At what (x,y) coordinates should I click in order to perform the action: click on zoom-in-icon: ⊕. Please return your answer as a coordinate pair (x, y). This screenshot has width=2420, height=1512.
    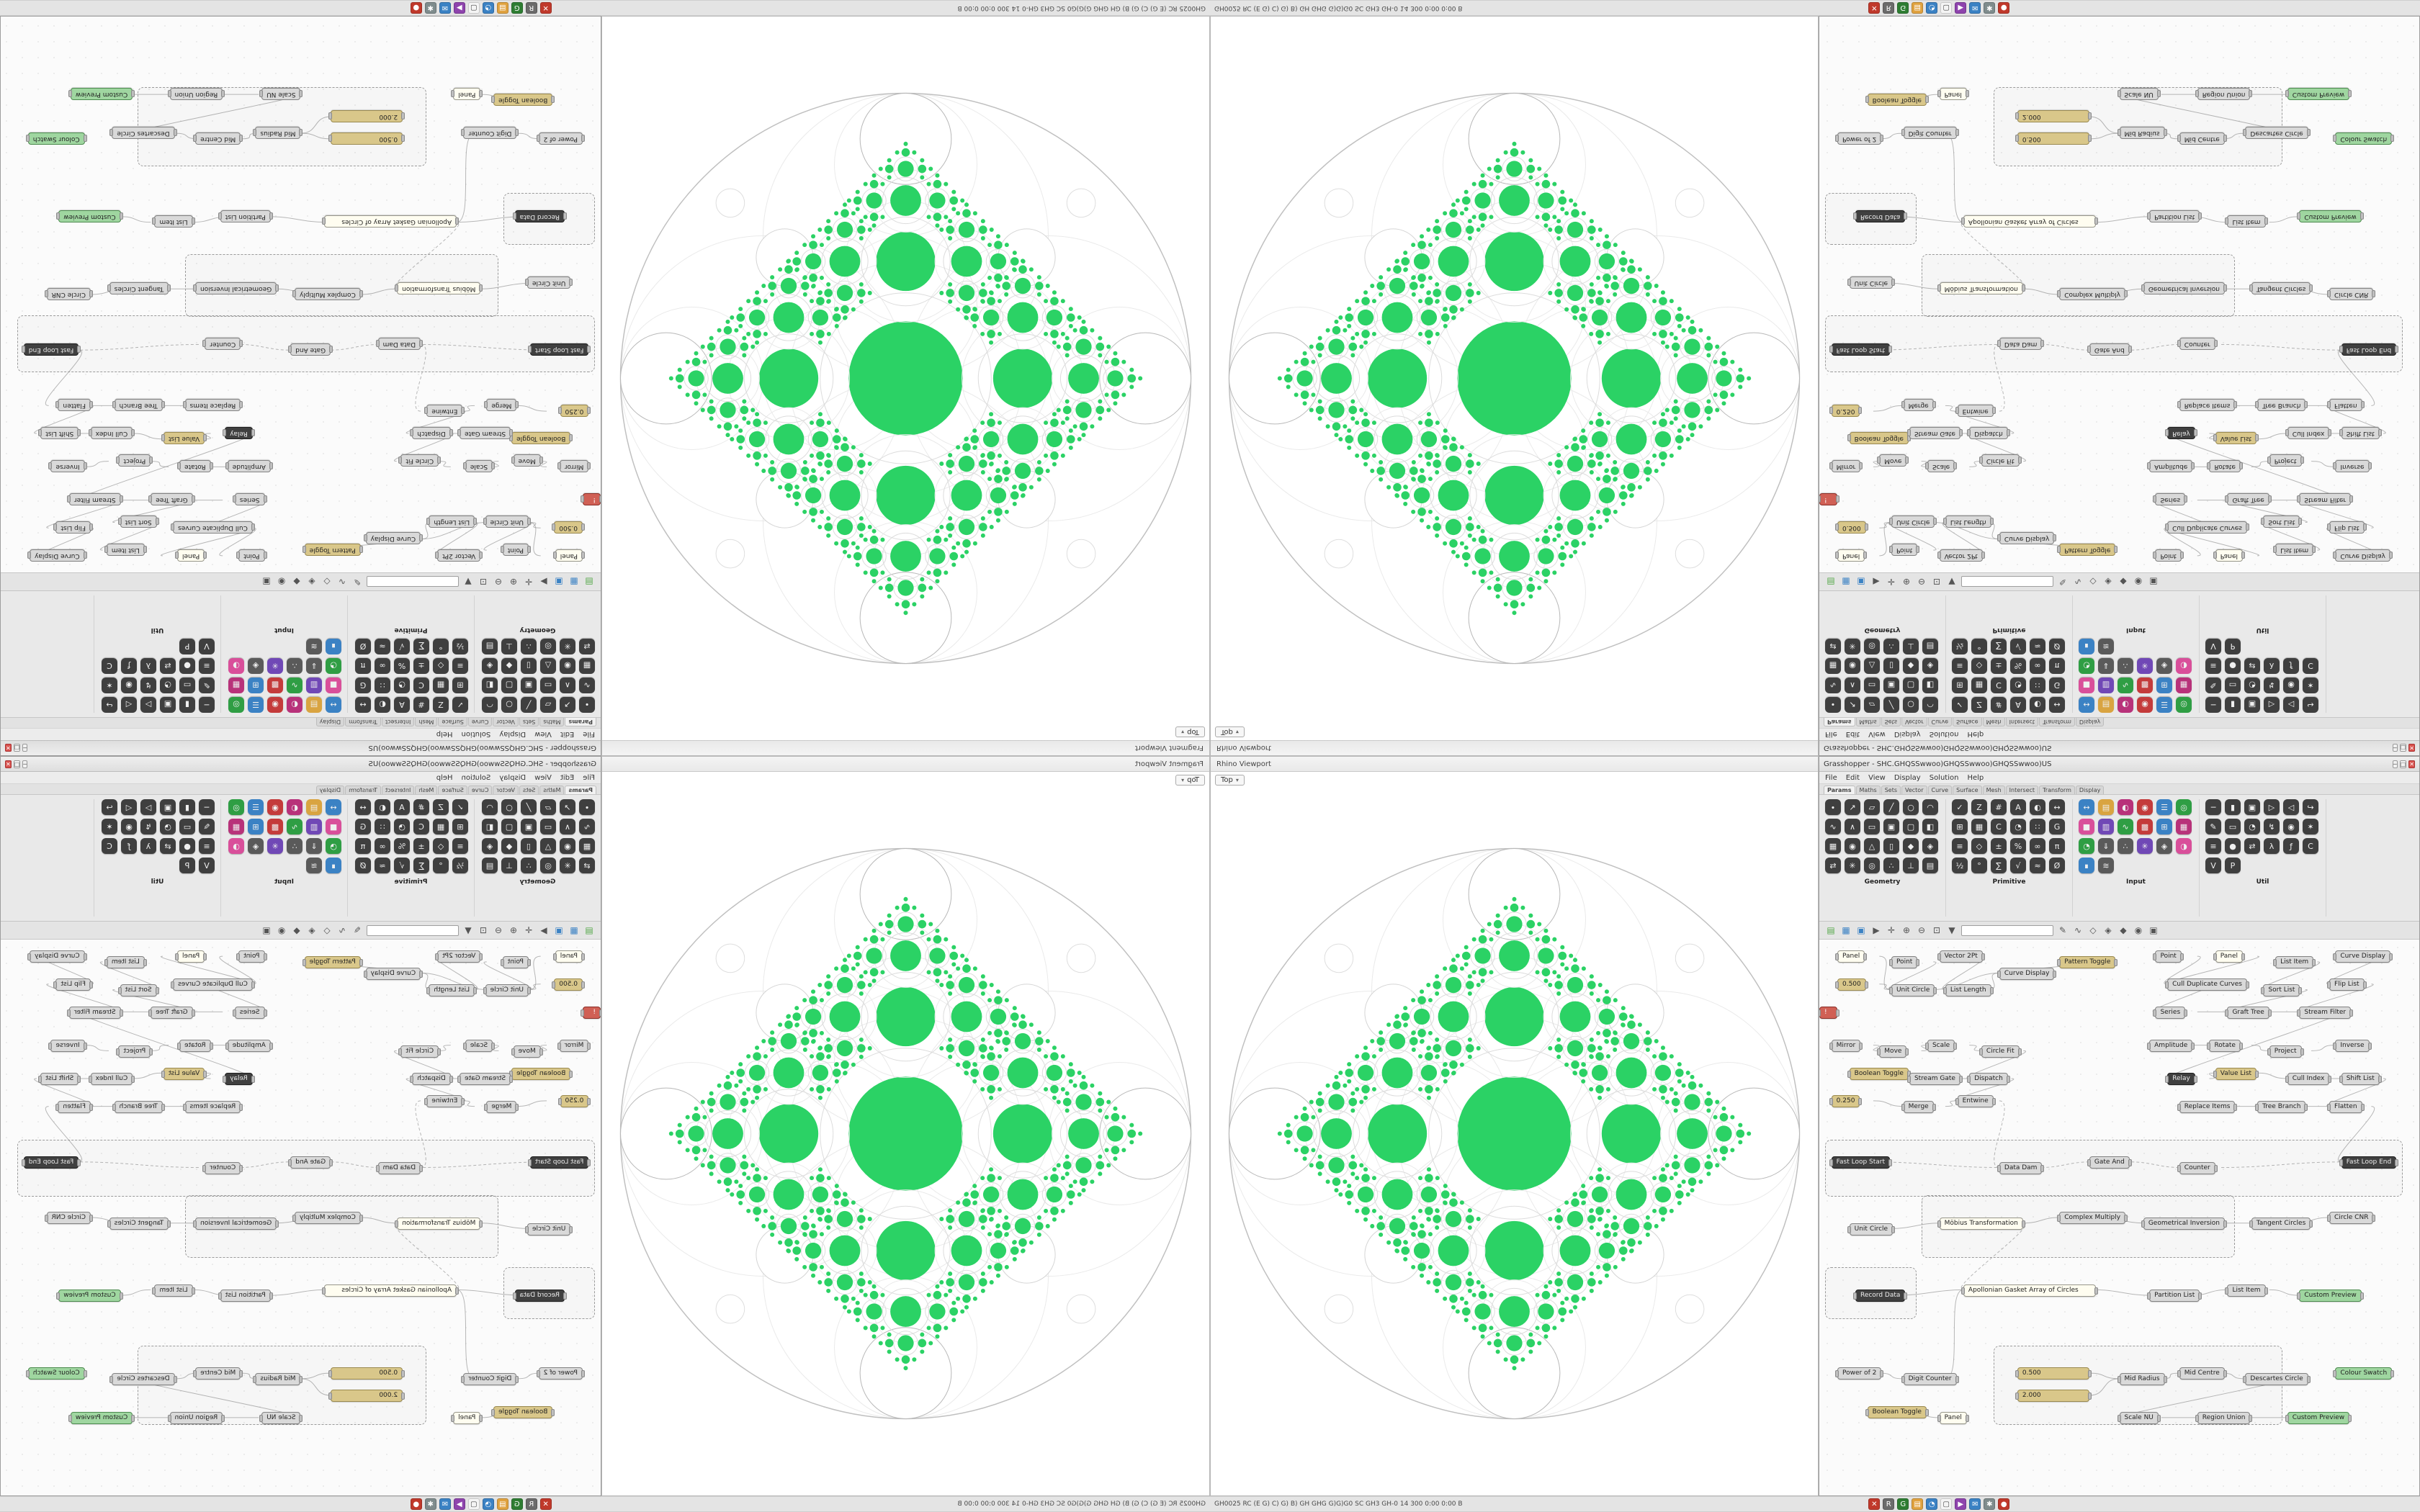
    Looking at the image, I should click on (513, 582).